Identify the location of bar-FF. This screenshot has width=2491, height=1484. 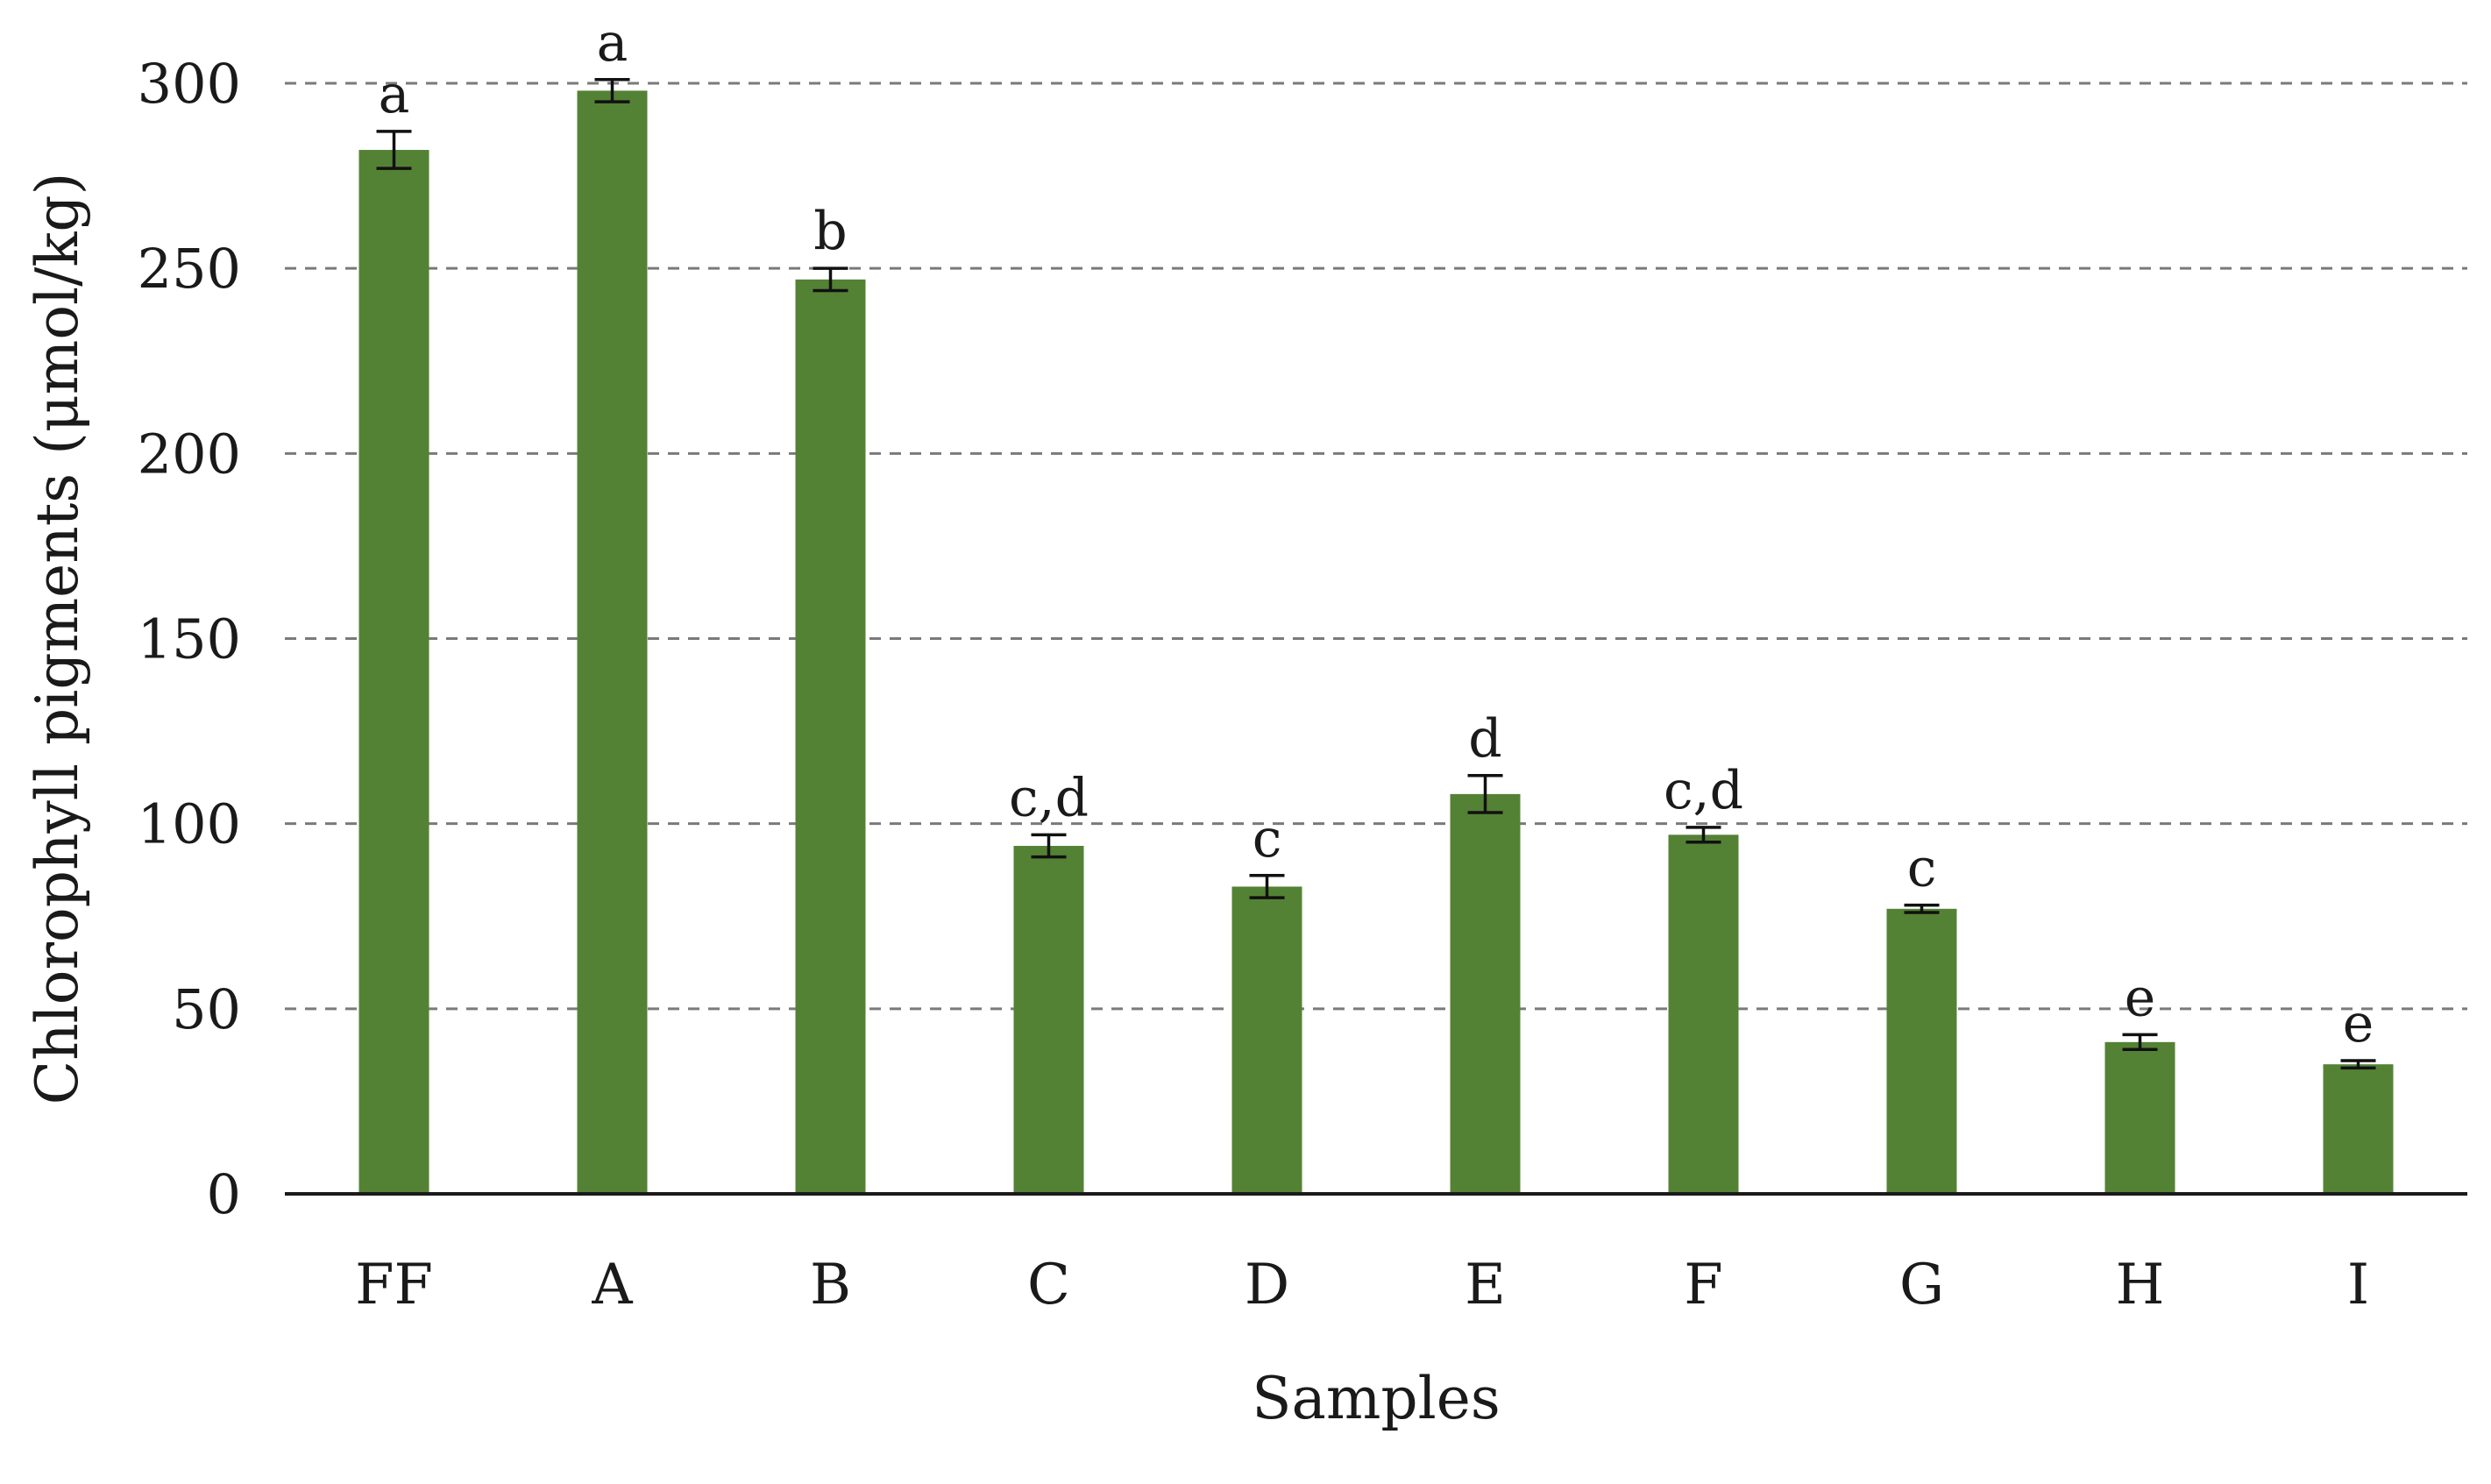
(393, 672).